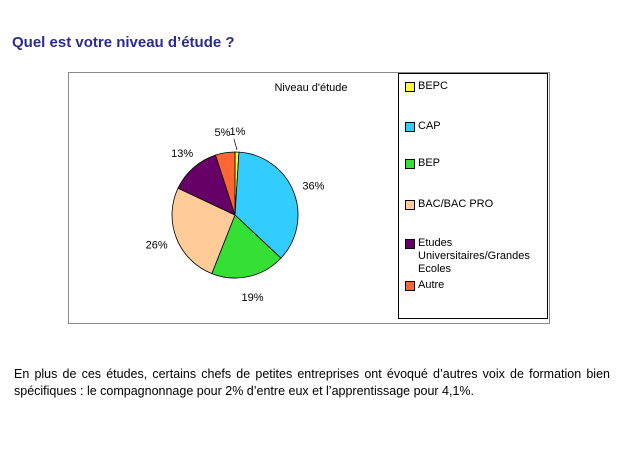 This screenshot has width=620, height=465. Describe the element at coordinates (157, 245) in the screenshot. I see `data-label-bac-bac-pro: 26%` at that location.